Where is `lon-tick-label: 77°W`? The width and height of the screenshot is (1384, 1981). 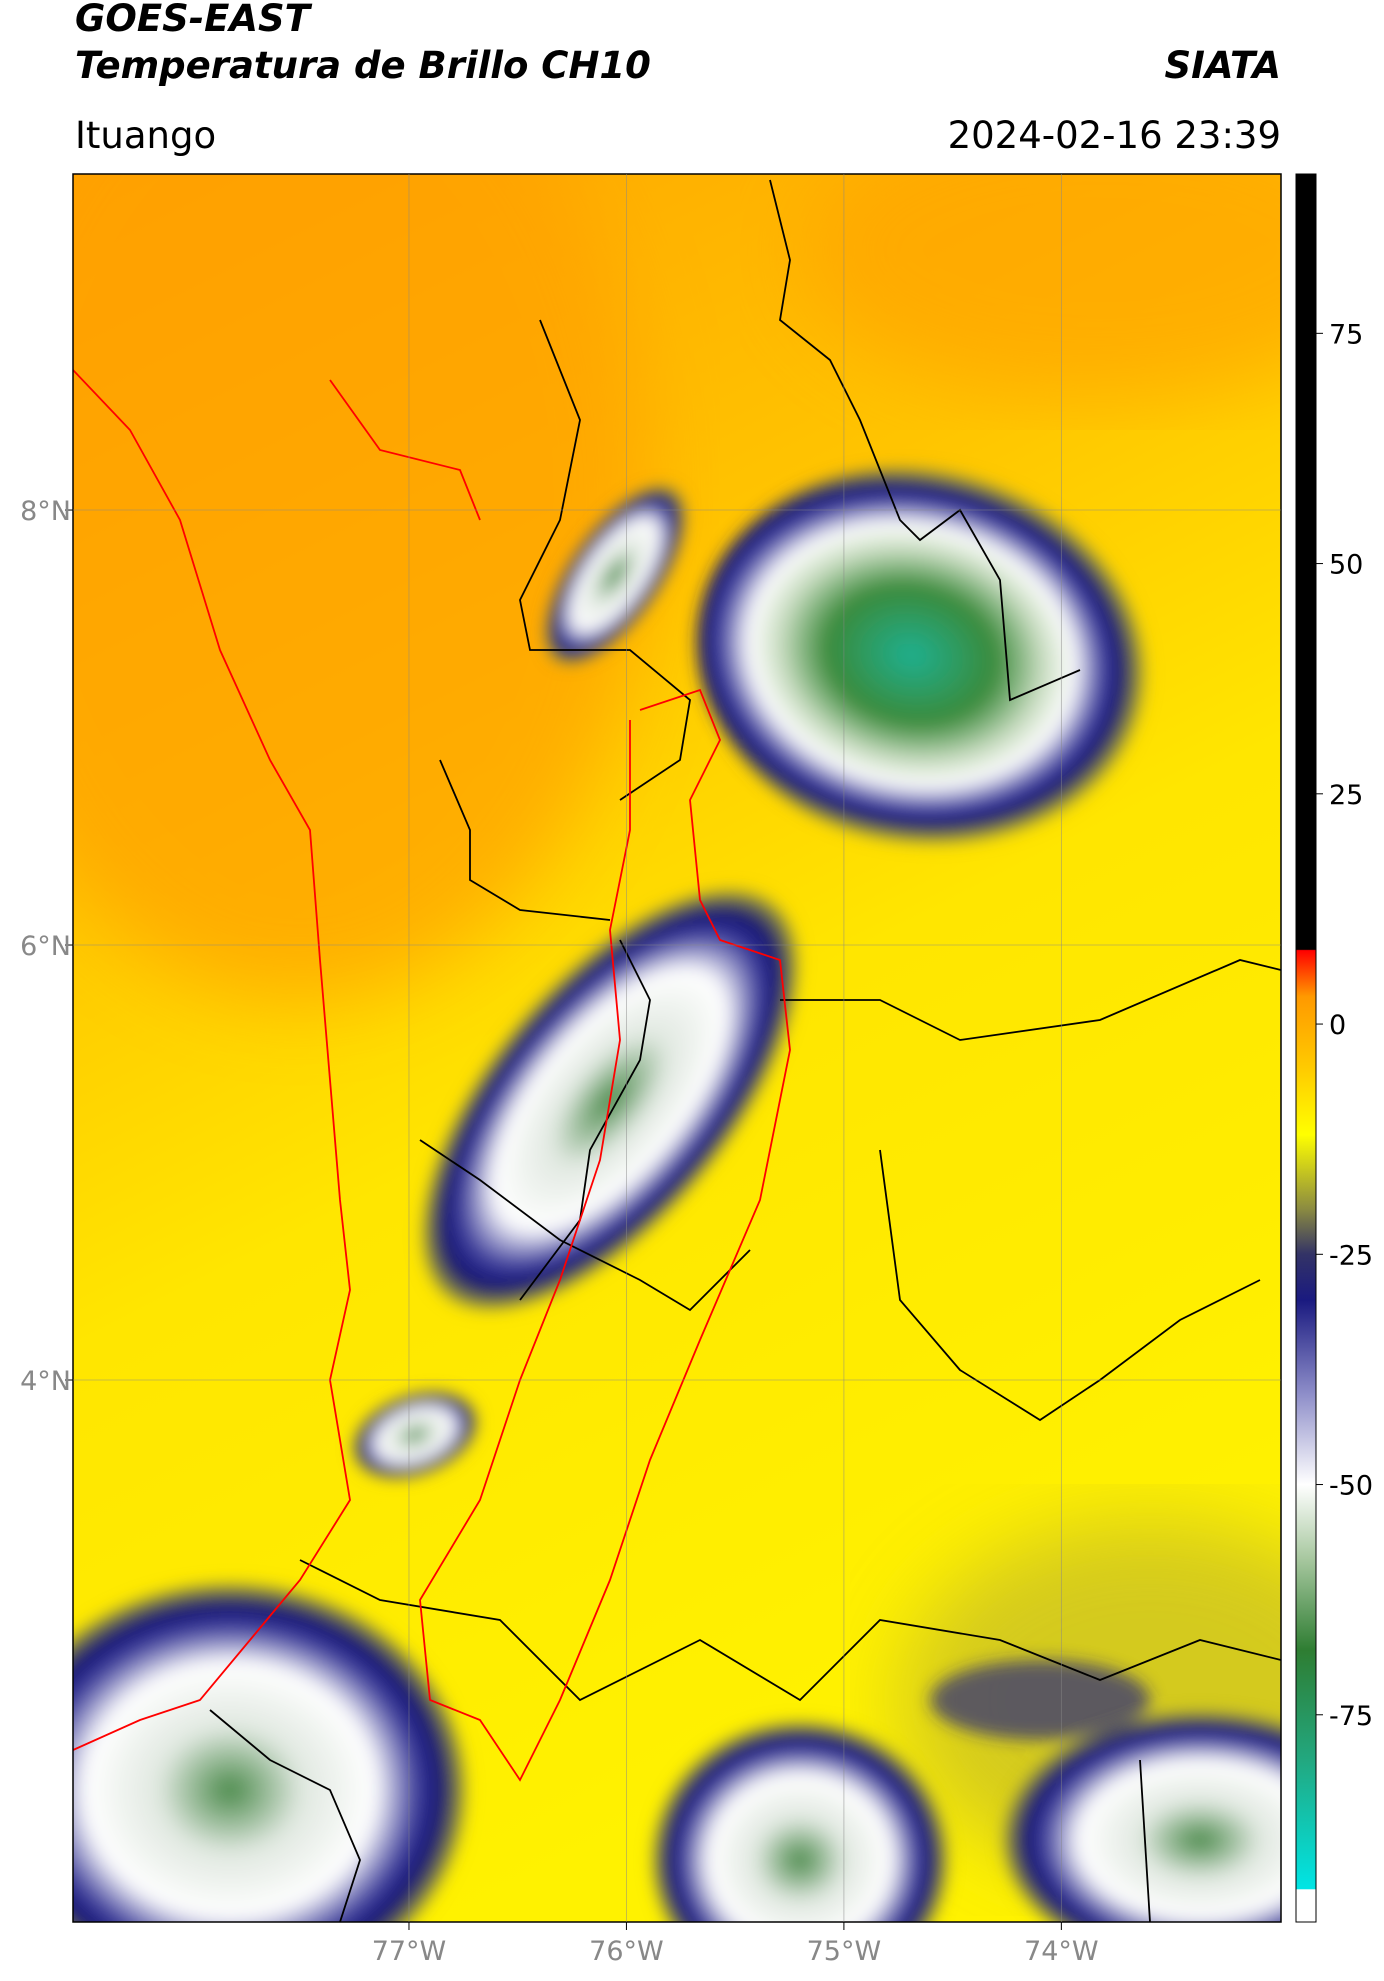 lon-tick-label: 77°W is located at coordinates (409, 1951).